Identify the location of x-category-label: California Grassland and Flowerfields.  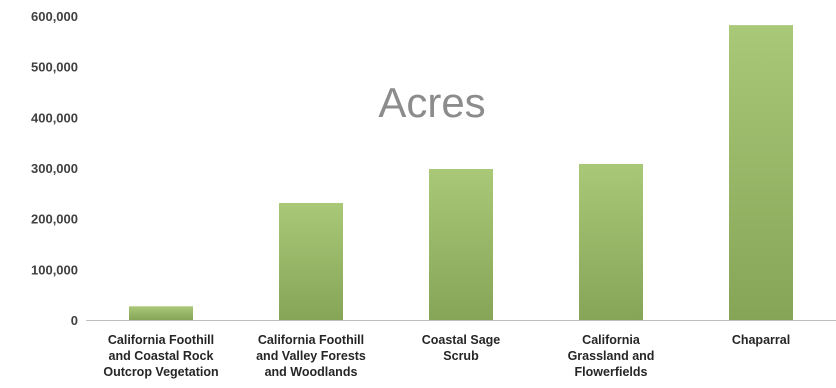
(611, 356).